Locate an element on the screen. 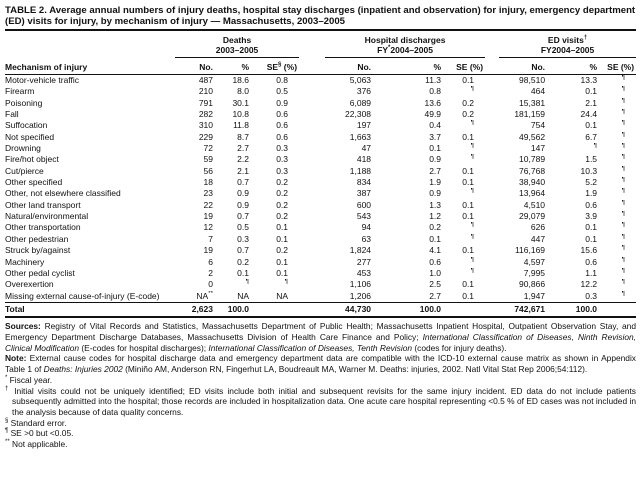  value-cell: 23 is located at coordinates (208, 193).